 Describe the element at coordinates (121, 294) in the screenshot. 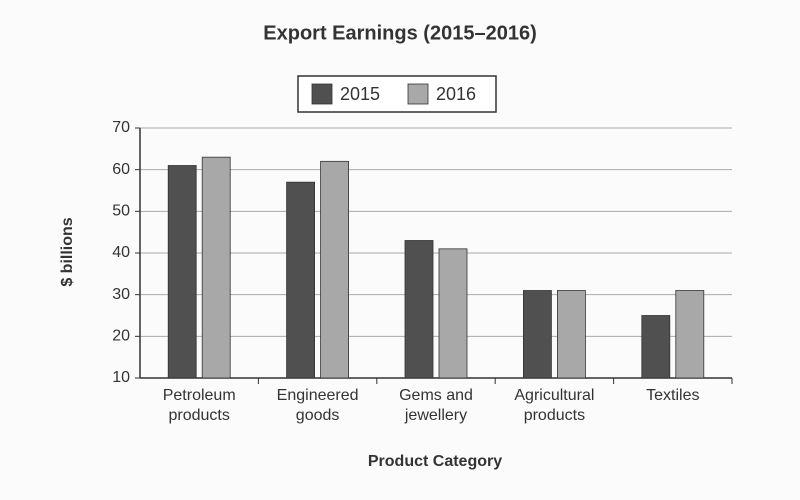

I see `y-tick-label: 30` at that location.